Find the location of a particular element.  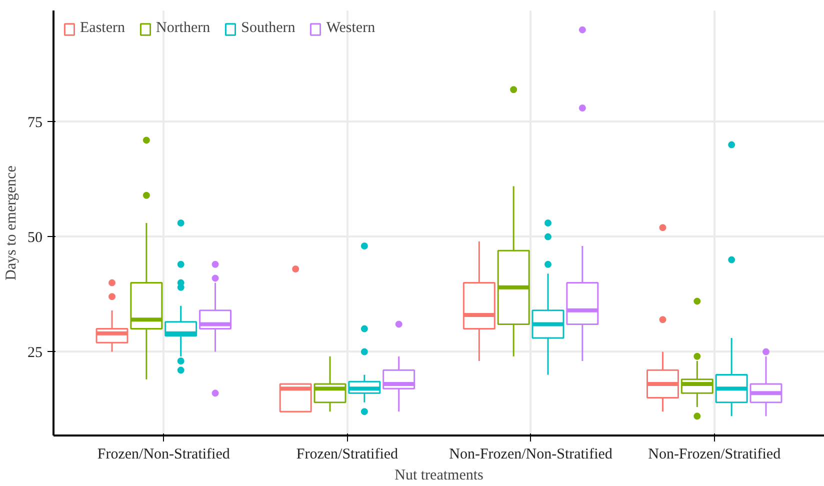

x-tick-label: Frozen/Stratified is located at coordinates (347, 454).